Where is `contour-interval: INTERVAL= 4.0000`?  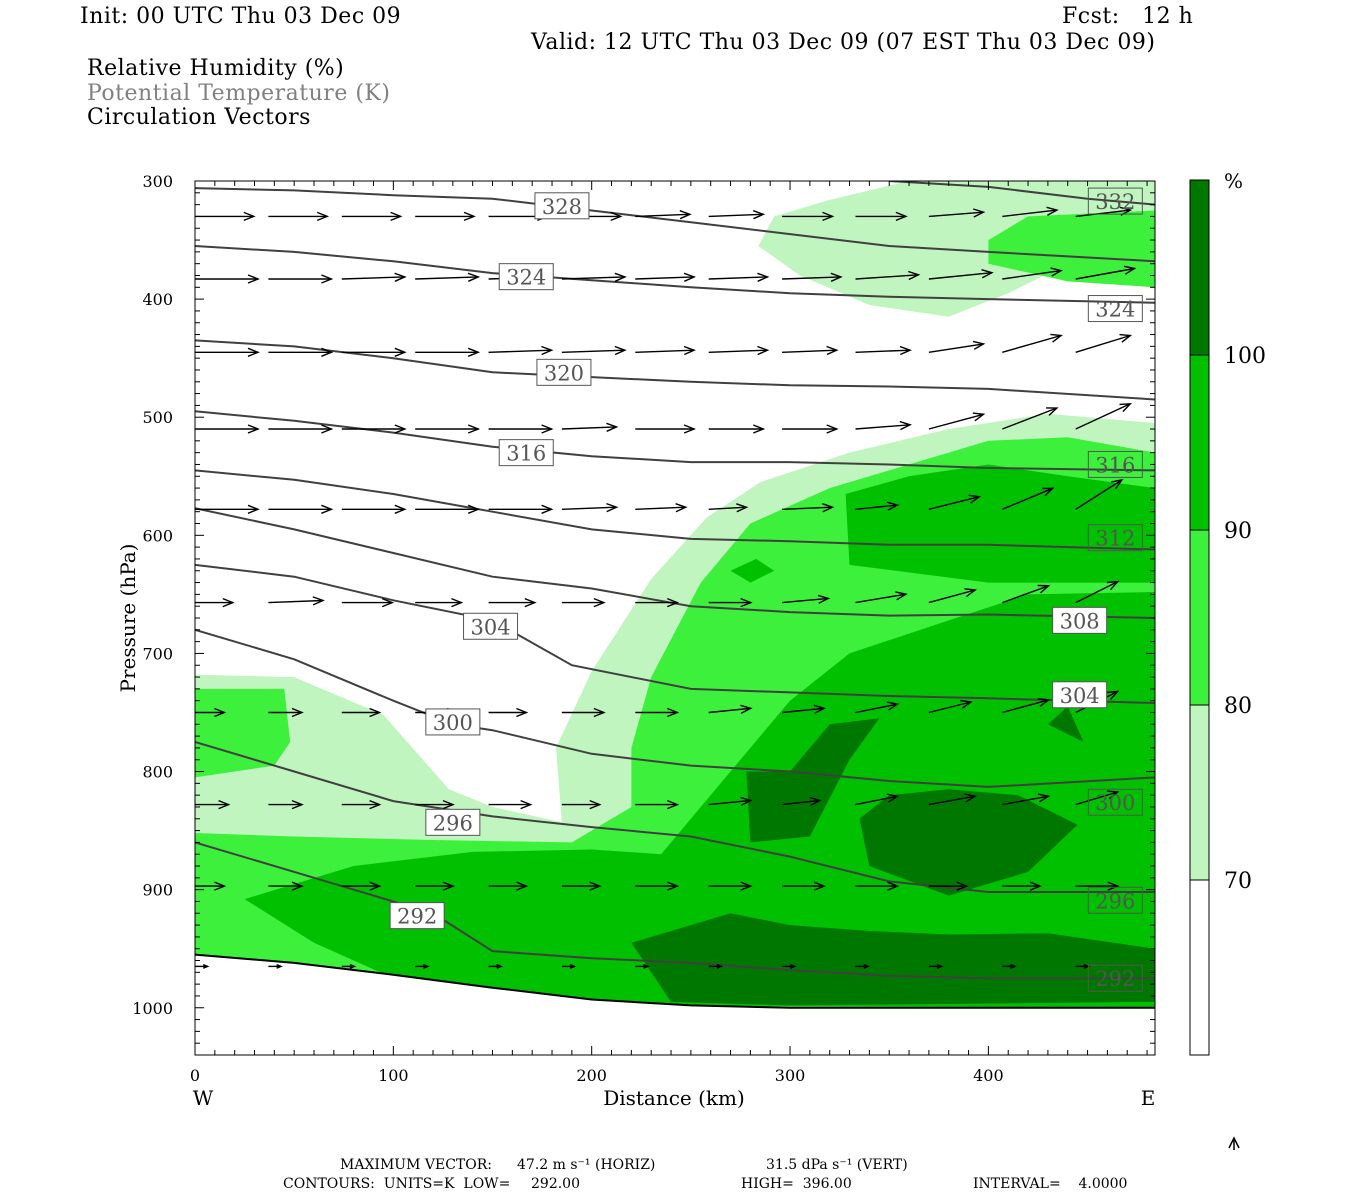 contour-interval: INTERVAL= 4.0000 is located at coordinates (1050, 1184).